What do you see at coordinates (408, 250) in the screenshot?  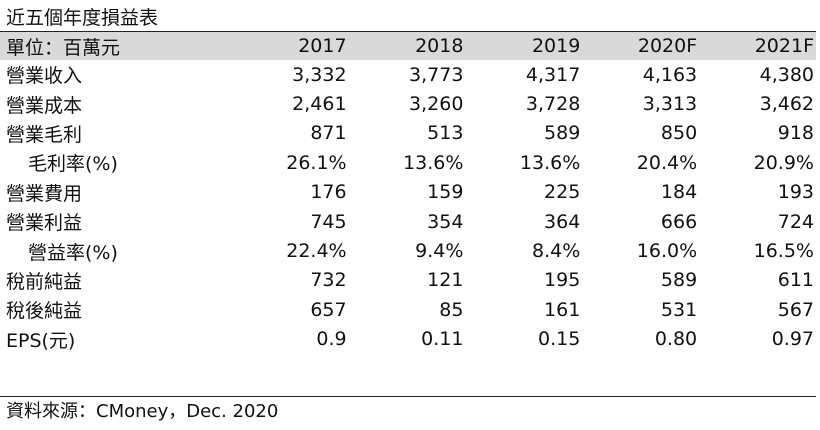 I see `table-row: 營益率(%) 22.4% 9.4% 8.4% 16.0% 16.5%` at bounding box center [408, 250].